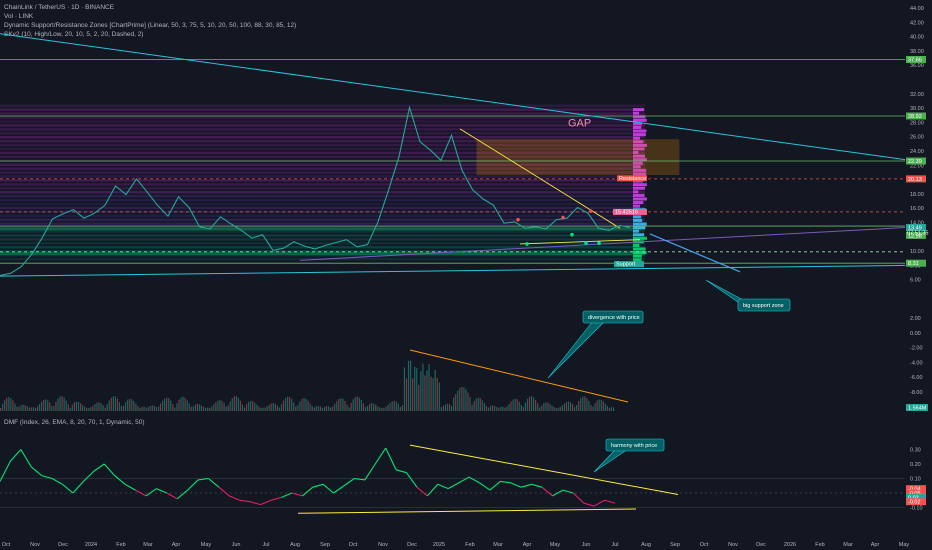 The image size is (932, 550). I want to click on dmf-lower-trend, so click(467, 511).